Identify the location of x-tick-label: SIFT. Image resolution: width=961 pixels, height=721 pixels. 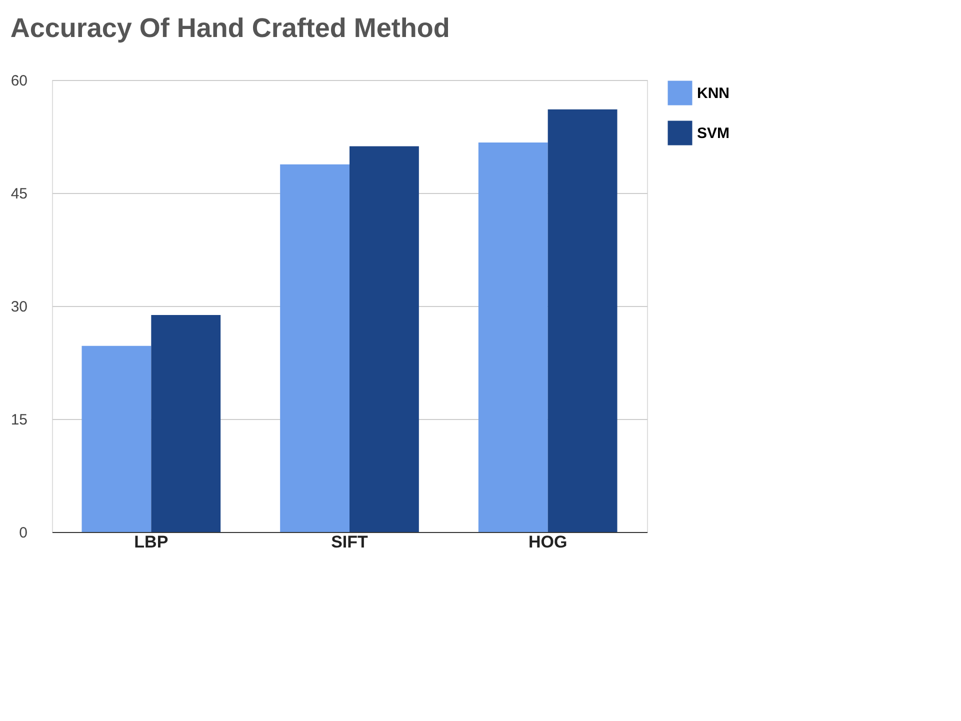
(350, 542).